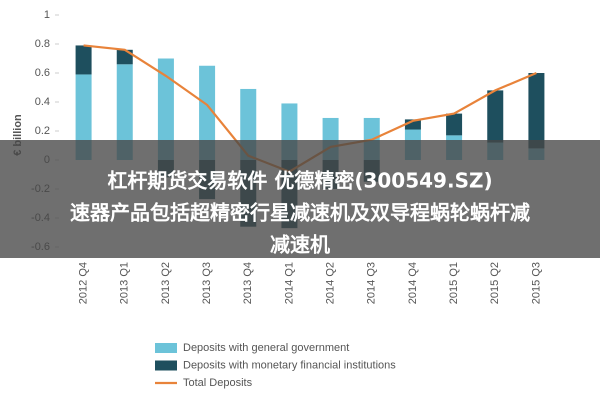 This screenshot has height=405, width=600. Describe the element at coordinates (83, 283) in the screenshot. I see `x-tick-label: 2012 Q4` at that location.